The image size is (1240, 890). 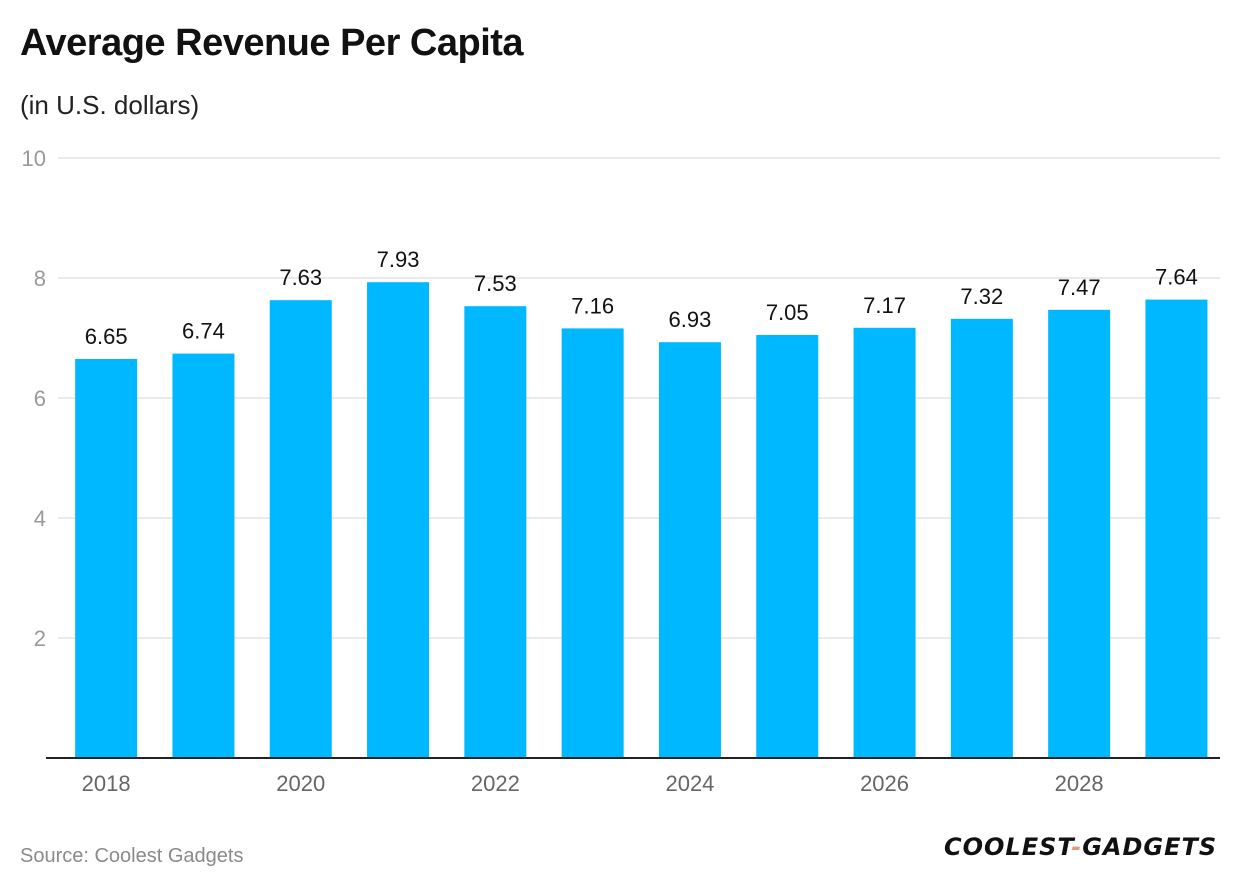 What do you see at coordinates (1150, 847) in the screenshot?
I see `logo-text-right: GADGETS` at bounding box center [1150, 847].